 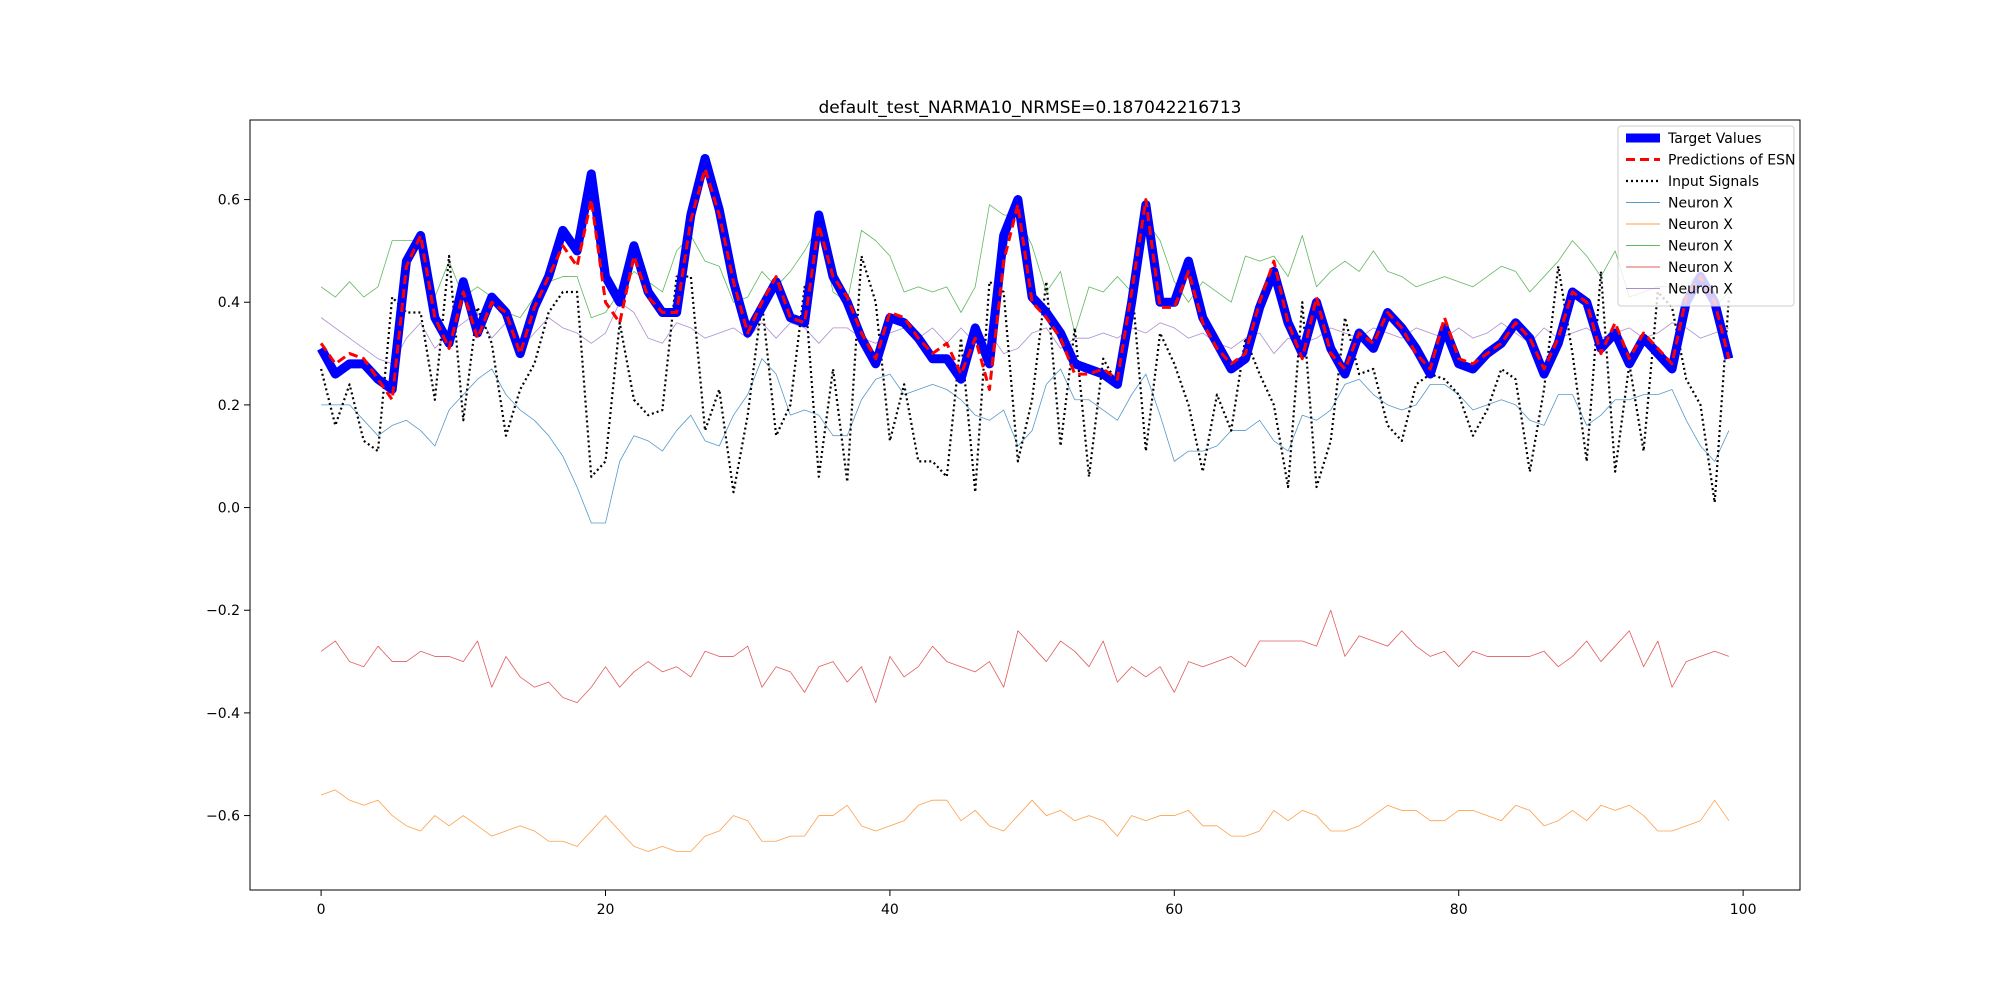 What do you see at coordinates (890, 910) in the screenshot?
I see `x-tick-label: 40` at bounding box center [890, 910].